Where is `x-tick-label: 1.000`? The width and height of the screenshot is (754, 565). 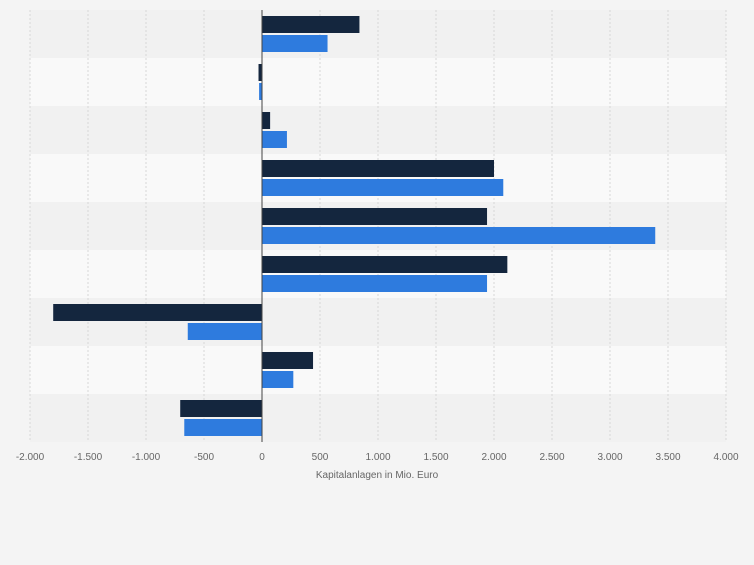
x-tick-label: 1.000 is located at coordinates (377, 457).